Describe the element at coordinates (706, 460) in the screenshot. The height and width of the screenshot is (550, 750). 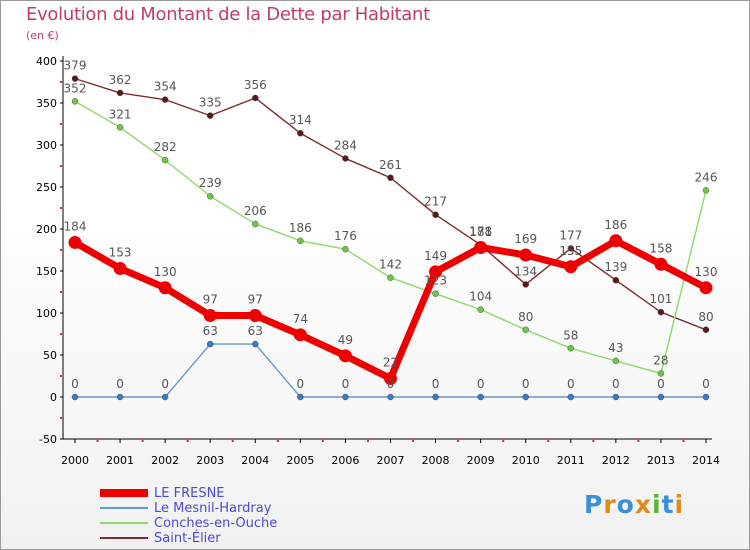
I see `x-tick-label: 2014` at that location.